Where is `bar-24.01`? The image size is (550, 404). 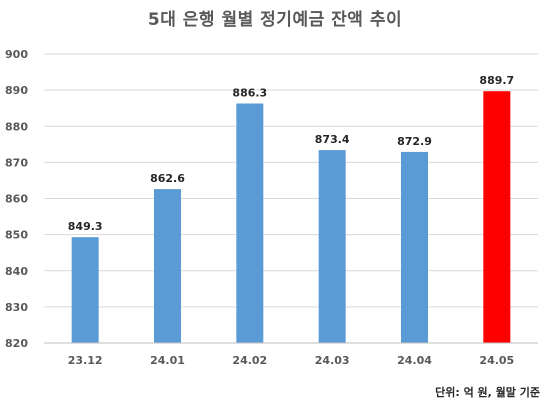 bar-24.01 is located at coordinates (167, 266).